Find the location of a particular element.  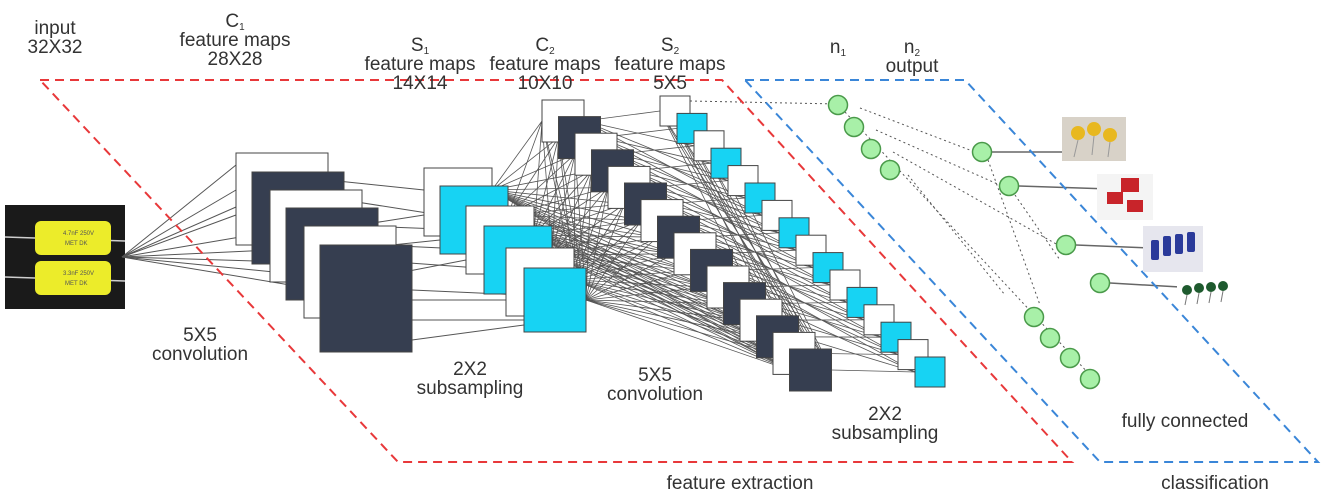

conv1-label: 5X5 convolution is located at coordinates (200, 345).